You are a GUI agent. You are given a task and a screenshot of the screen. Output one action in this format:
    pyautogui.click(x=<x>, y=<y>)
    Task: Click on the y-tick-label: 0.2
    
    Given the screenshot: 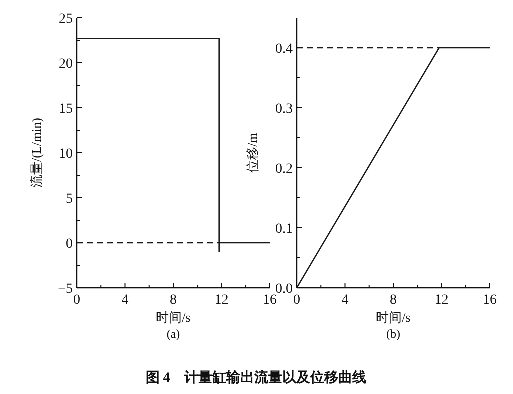 What is the action you would take?
    pyautogui.click(x=284, y=169)
    